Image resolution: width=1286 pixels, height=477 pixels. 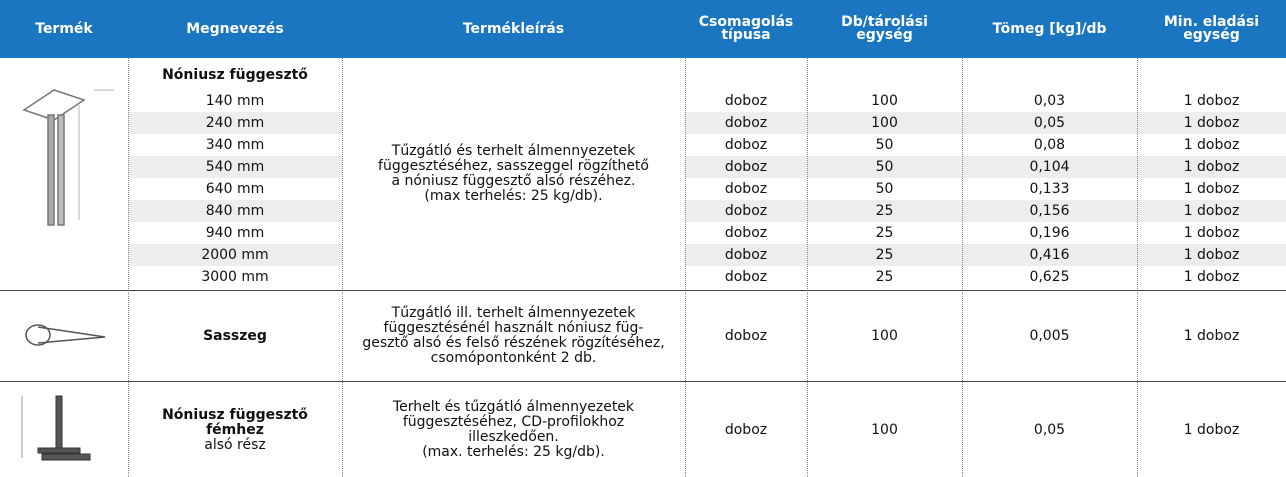 I want to click on value-cell: 0,625, so click(x=1049, y=276).